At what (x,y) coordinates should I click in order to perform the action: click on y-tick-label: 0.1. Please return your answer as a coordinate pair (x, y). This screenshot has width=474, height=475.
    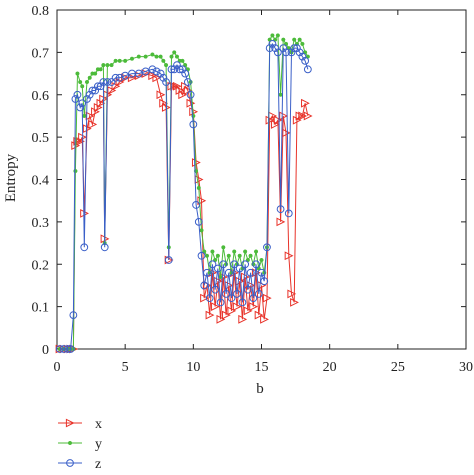
    Looking at the image, I should click on (41, 308).